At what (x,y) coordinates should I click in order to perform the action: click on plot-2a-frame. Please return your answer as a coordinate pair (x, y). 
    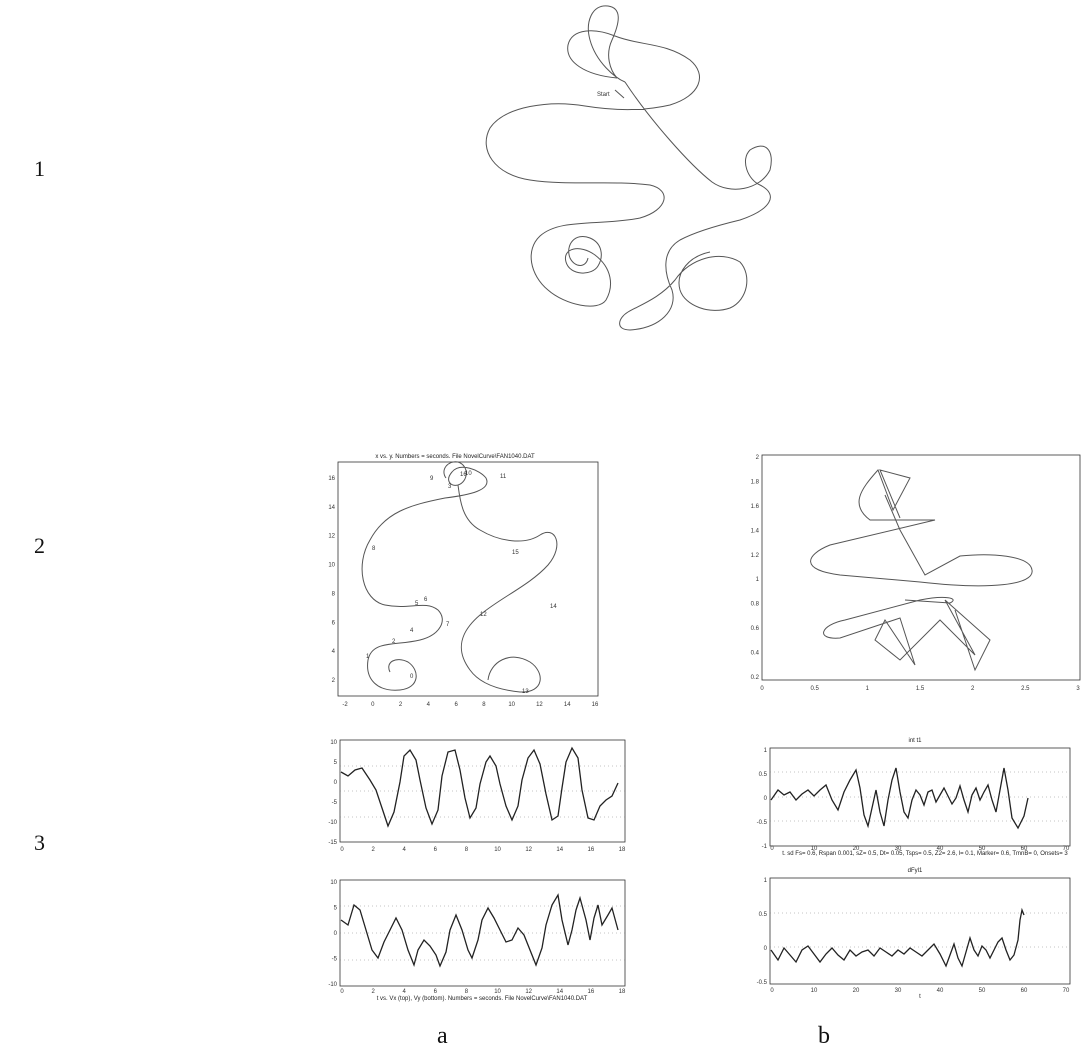
    Looking at the image, I should click on (468, 579).